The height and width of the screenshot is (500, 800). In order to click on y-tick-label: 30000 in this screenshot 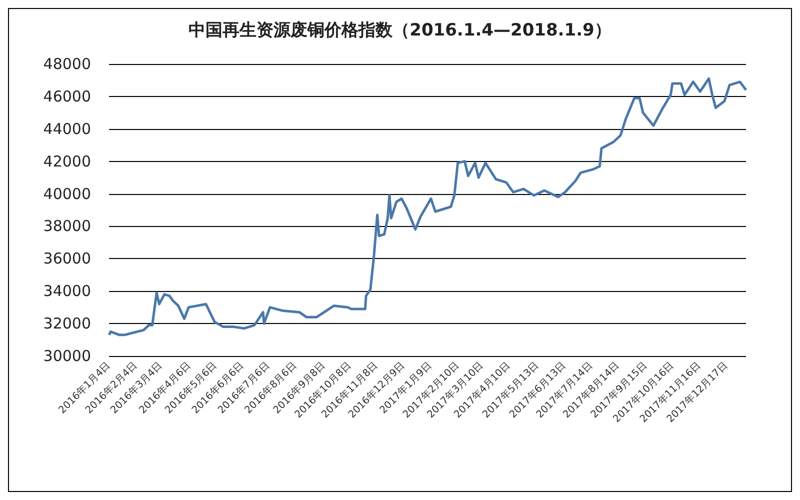, I will do `click(67, 356)`.